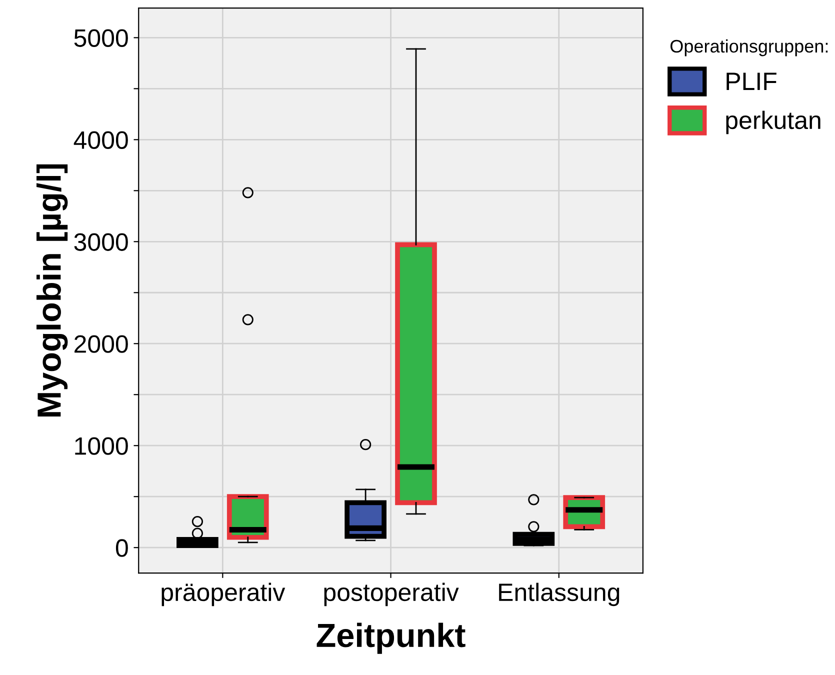 Image resolution: width=835 pixels, height=675 pixels. Describe the element at coordinates (773, 122) in the screenshot. I see `legend-label: perkutan` at that location.